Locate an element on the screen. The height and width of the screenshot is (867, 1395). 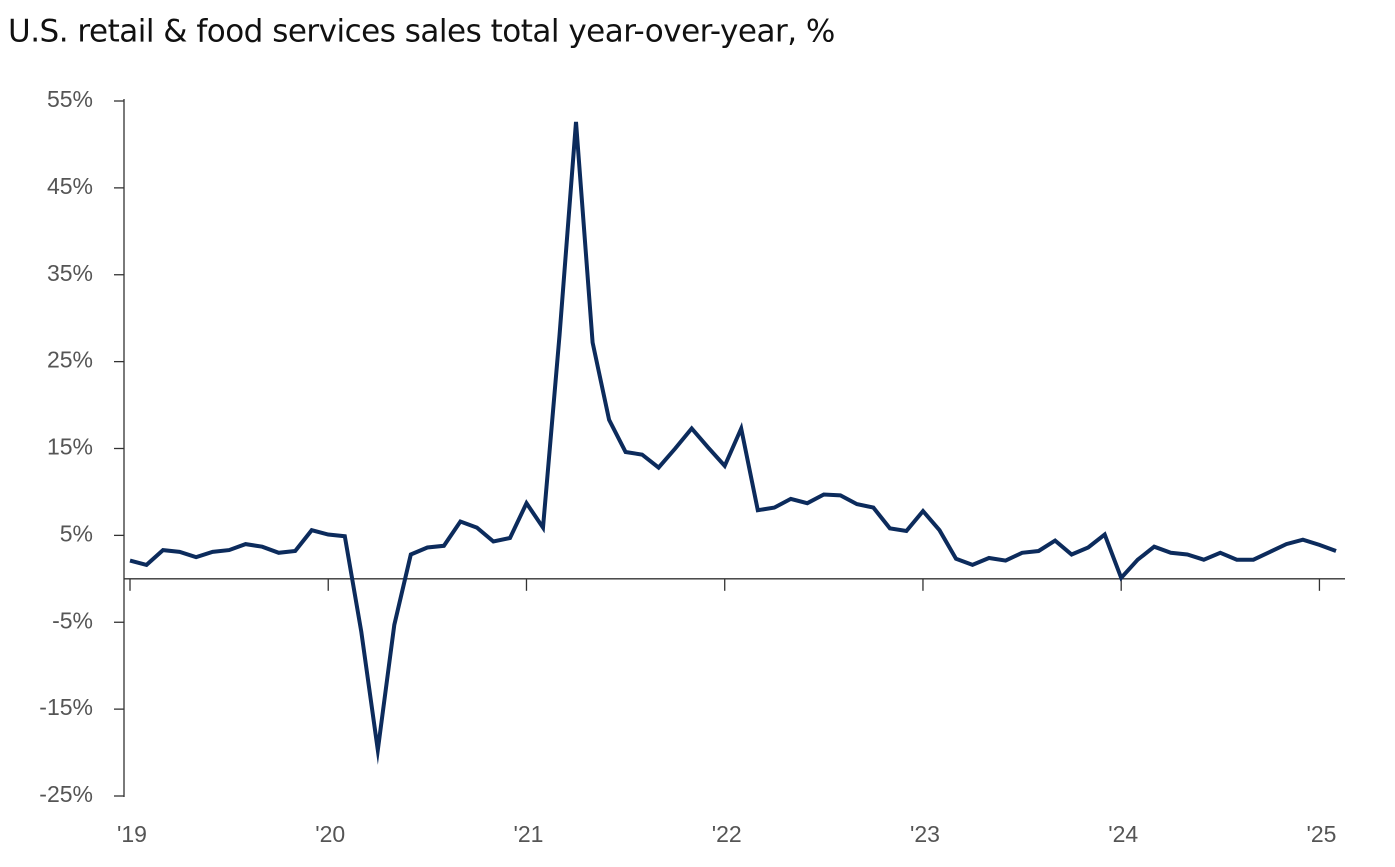
y-tick-label: -5% is located at coordinates (72, 620).